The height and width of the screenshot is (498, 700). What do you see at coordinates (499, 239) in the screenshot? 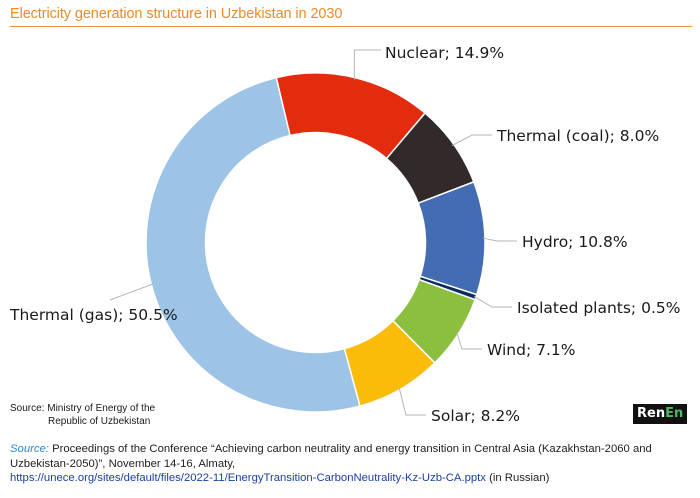
I see `leader-line-hydro` at bounding box center [499, 239].